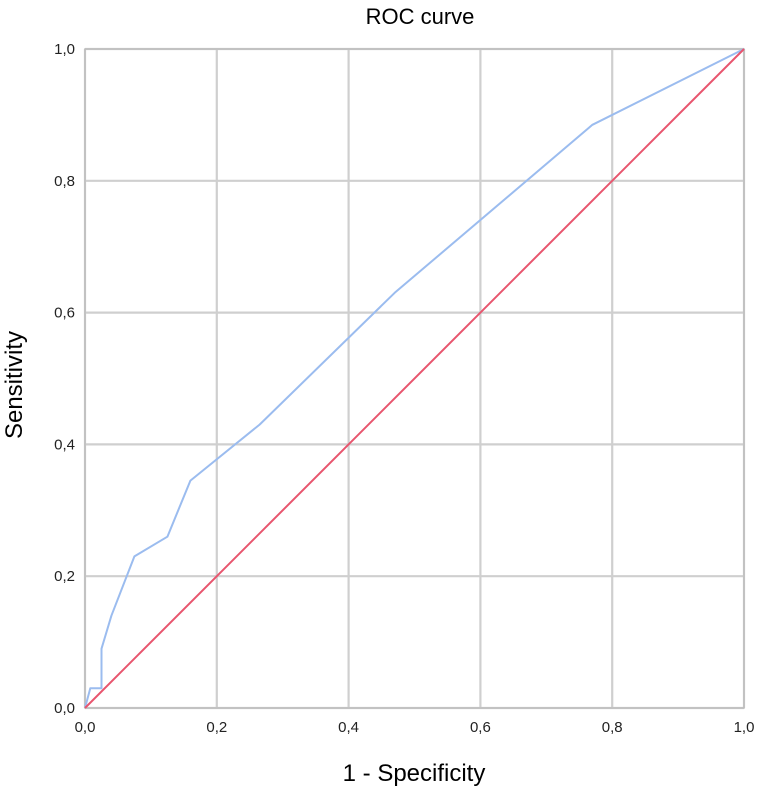  I want to click on y-tick-label: 1,0, so click(64, 49).